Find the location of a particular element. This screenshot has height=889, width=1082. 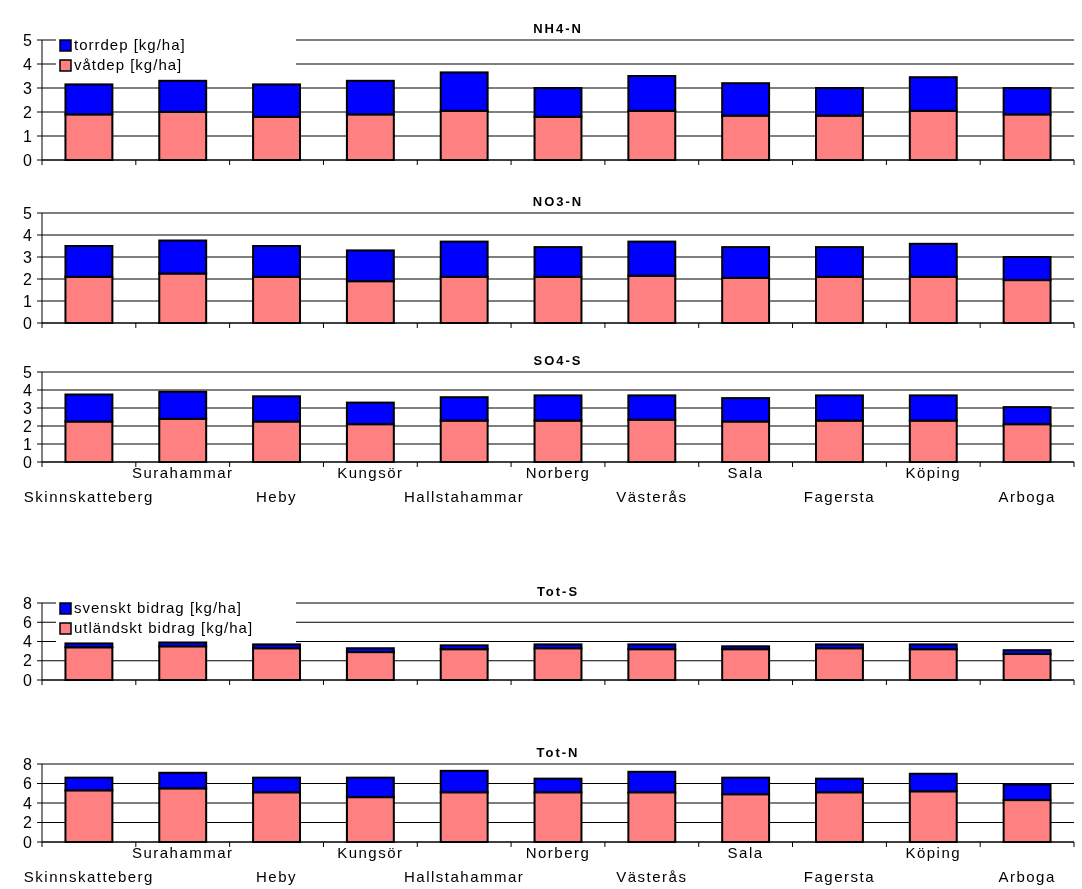

chart-title: NH4-N is located at coordinates (558, 28).